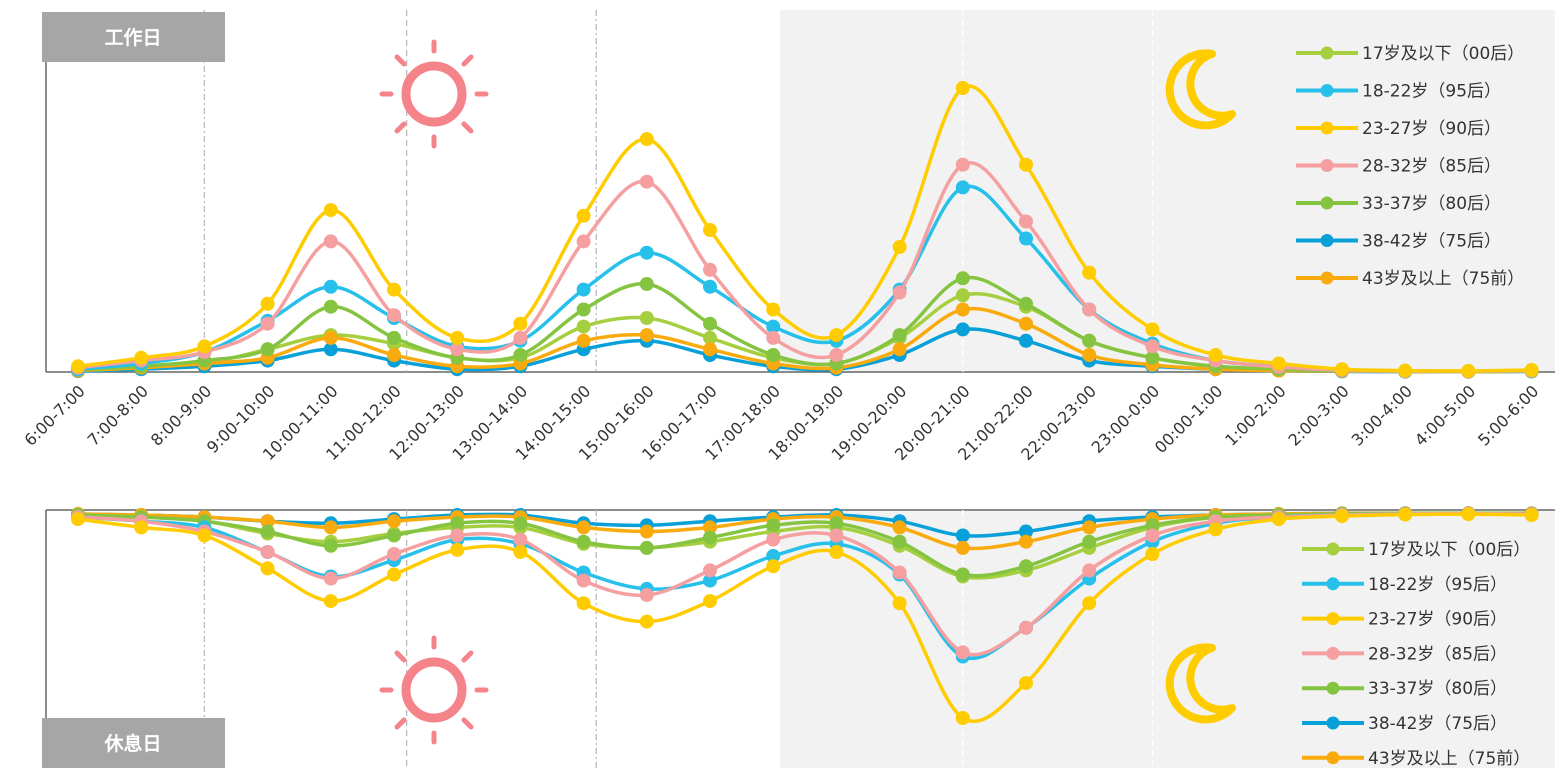  Describe the element at coordinates (1255, 415) in the screenshot. I see `x-tick-label: 1:00-2:00` at that location.